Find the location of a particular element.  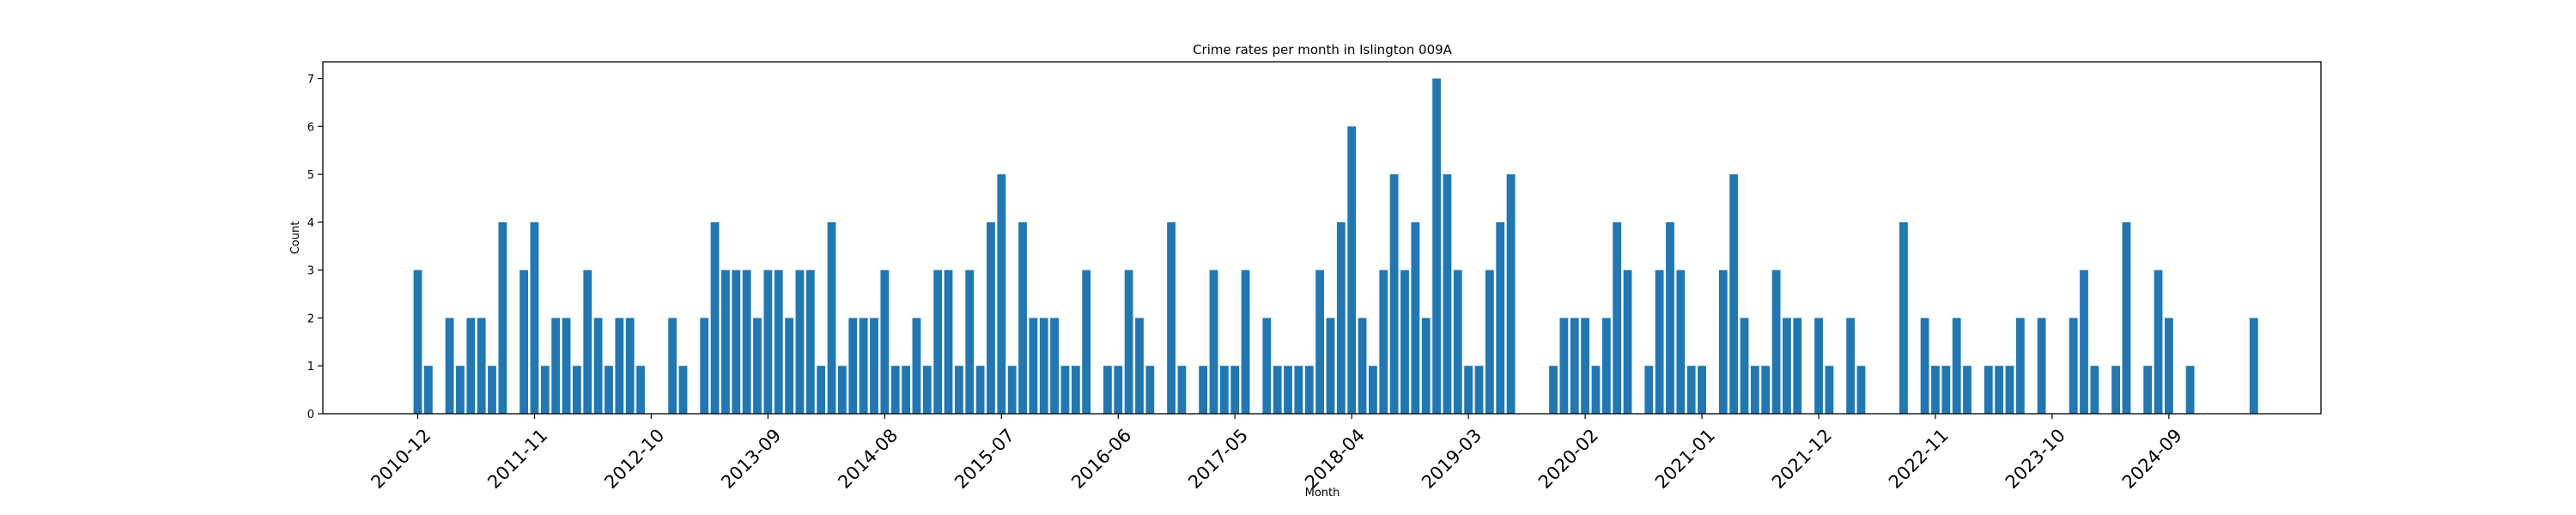

y-axis-label: Count is located at coordinates (295, 238).